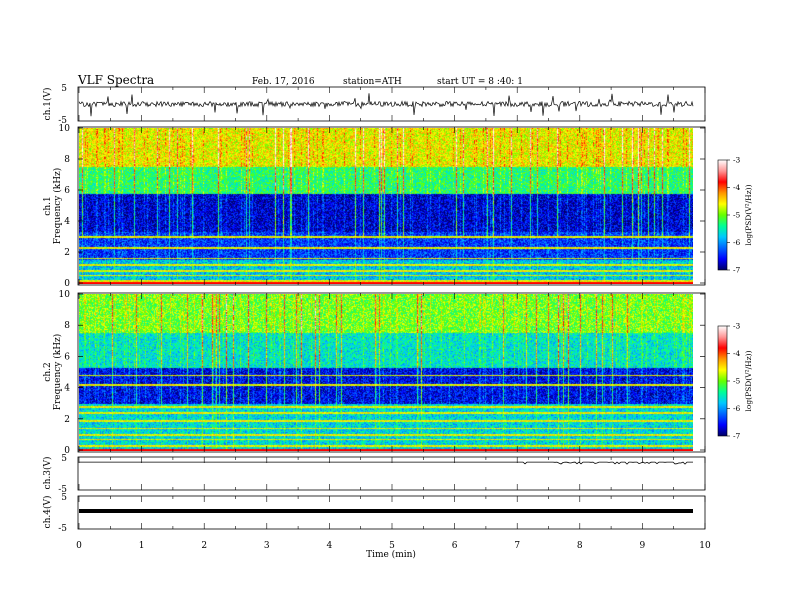  Describe the element at coordinates (283, 82) in the screenshot. I see `date-label: Feb. 17, 2016` at that location.